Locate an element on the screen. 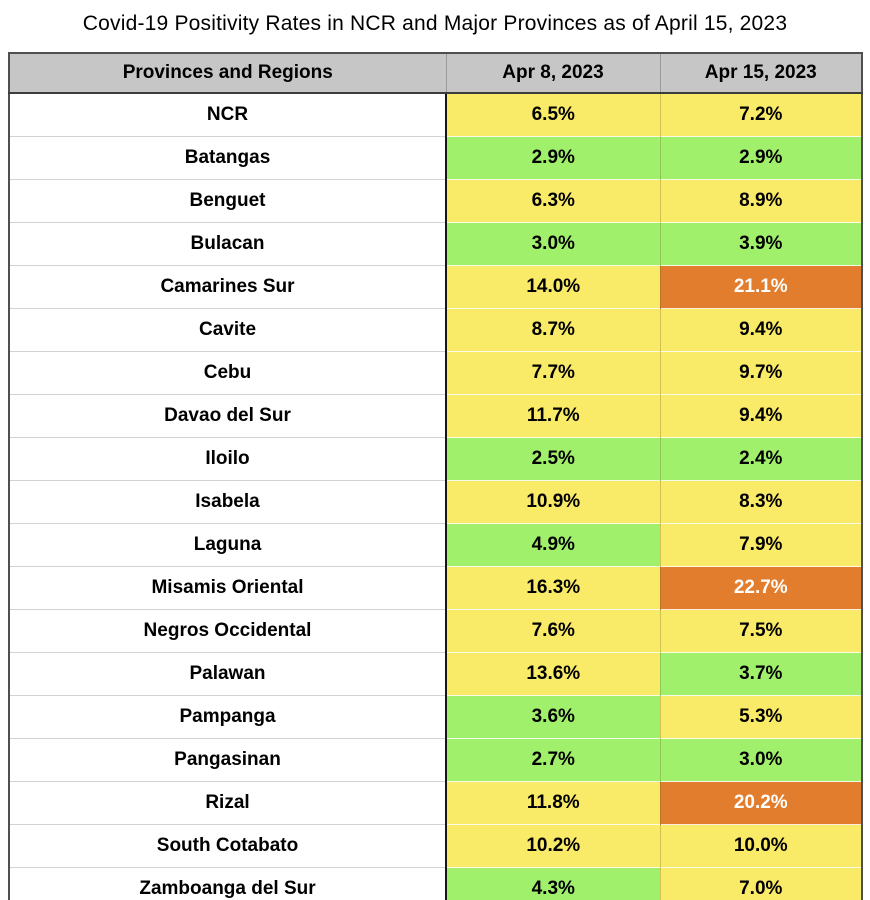 The width and height of the screenshot is (870, 900). rate-cell-apr15: 20.2% is located at coordinates (760, 803).